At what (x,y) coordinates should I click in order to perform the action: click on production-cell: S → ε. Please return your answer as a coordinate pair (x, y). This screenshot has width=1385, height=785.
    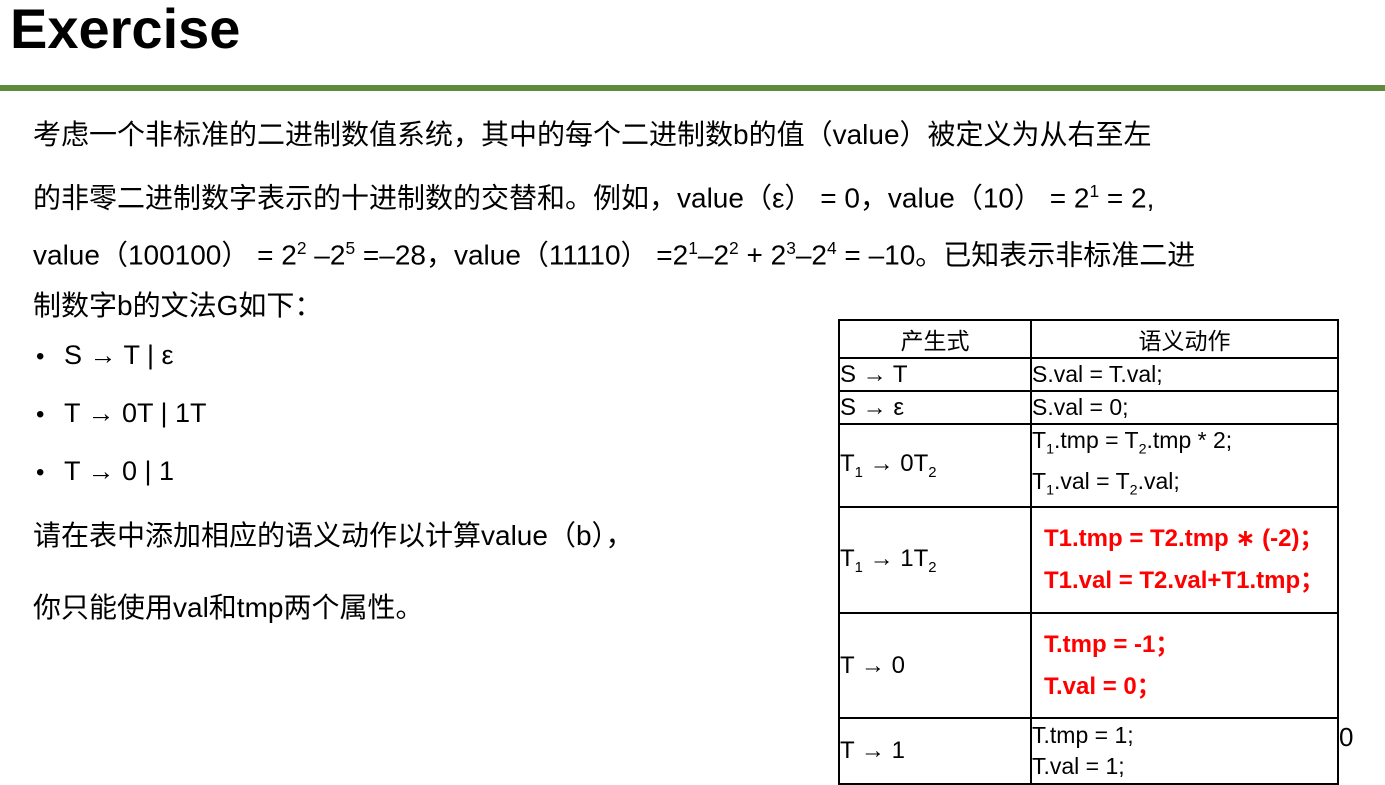
    Looking at the image, I should click on (935, 407).